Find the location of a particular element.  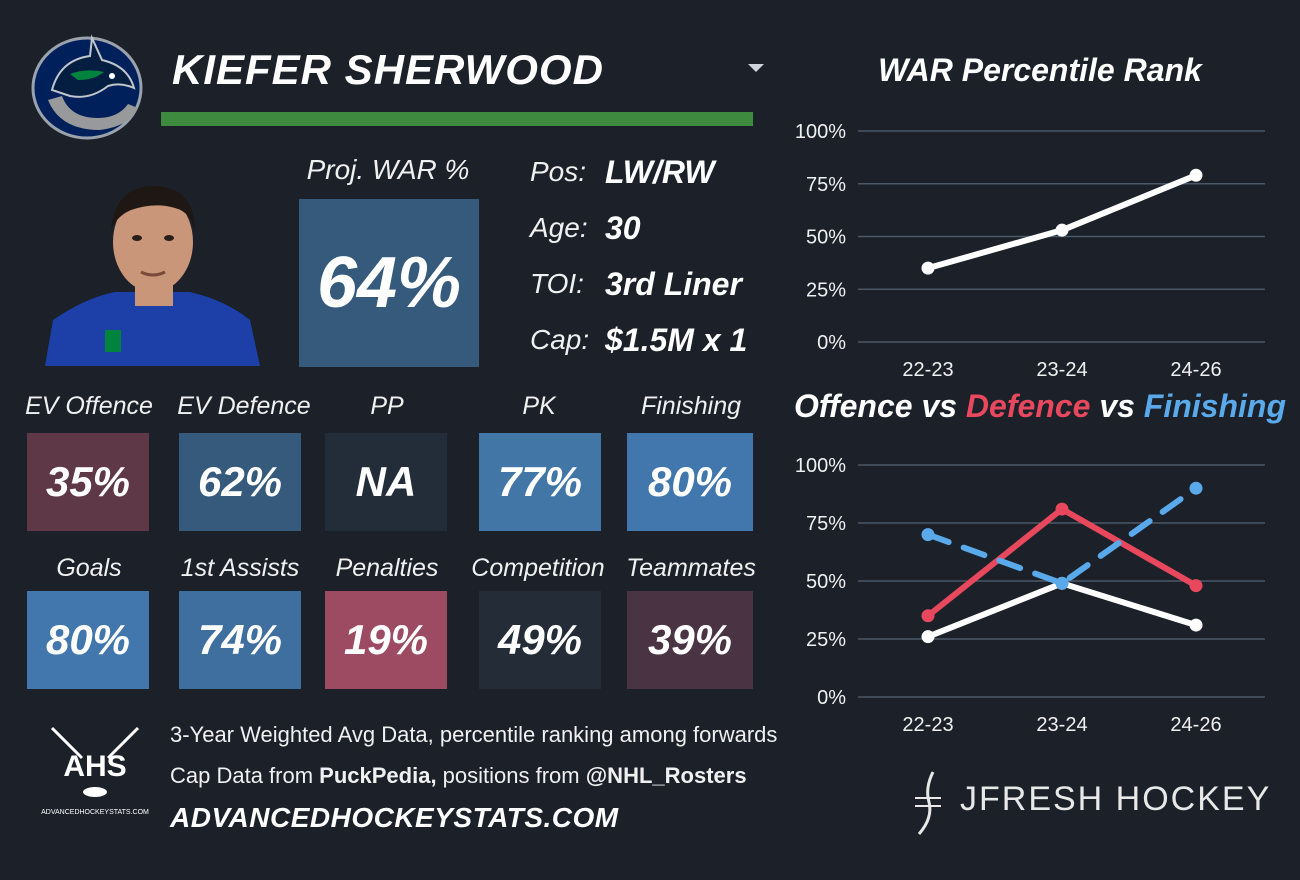

tile-ev-offence: 35% is located at coordinates (88, 482).